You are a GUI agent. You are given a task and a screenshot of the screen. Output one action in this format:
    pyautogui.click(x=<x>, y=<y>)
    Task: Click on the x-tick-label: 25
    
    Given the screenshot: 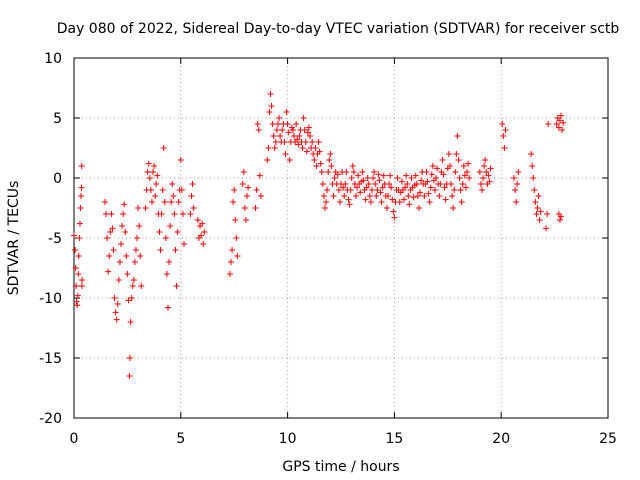 What is the action you would take?
    pyautogui.click(x=608, y=439)
    